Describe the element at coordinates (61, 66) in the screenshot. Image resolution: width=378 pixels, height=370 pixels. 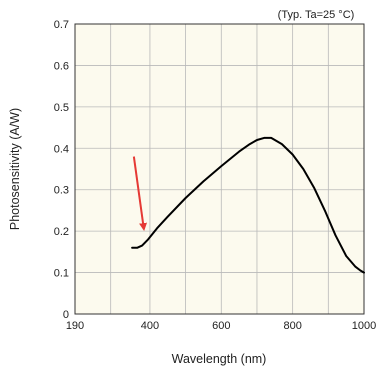
I see `y-tick-label: 0.6` at that location.